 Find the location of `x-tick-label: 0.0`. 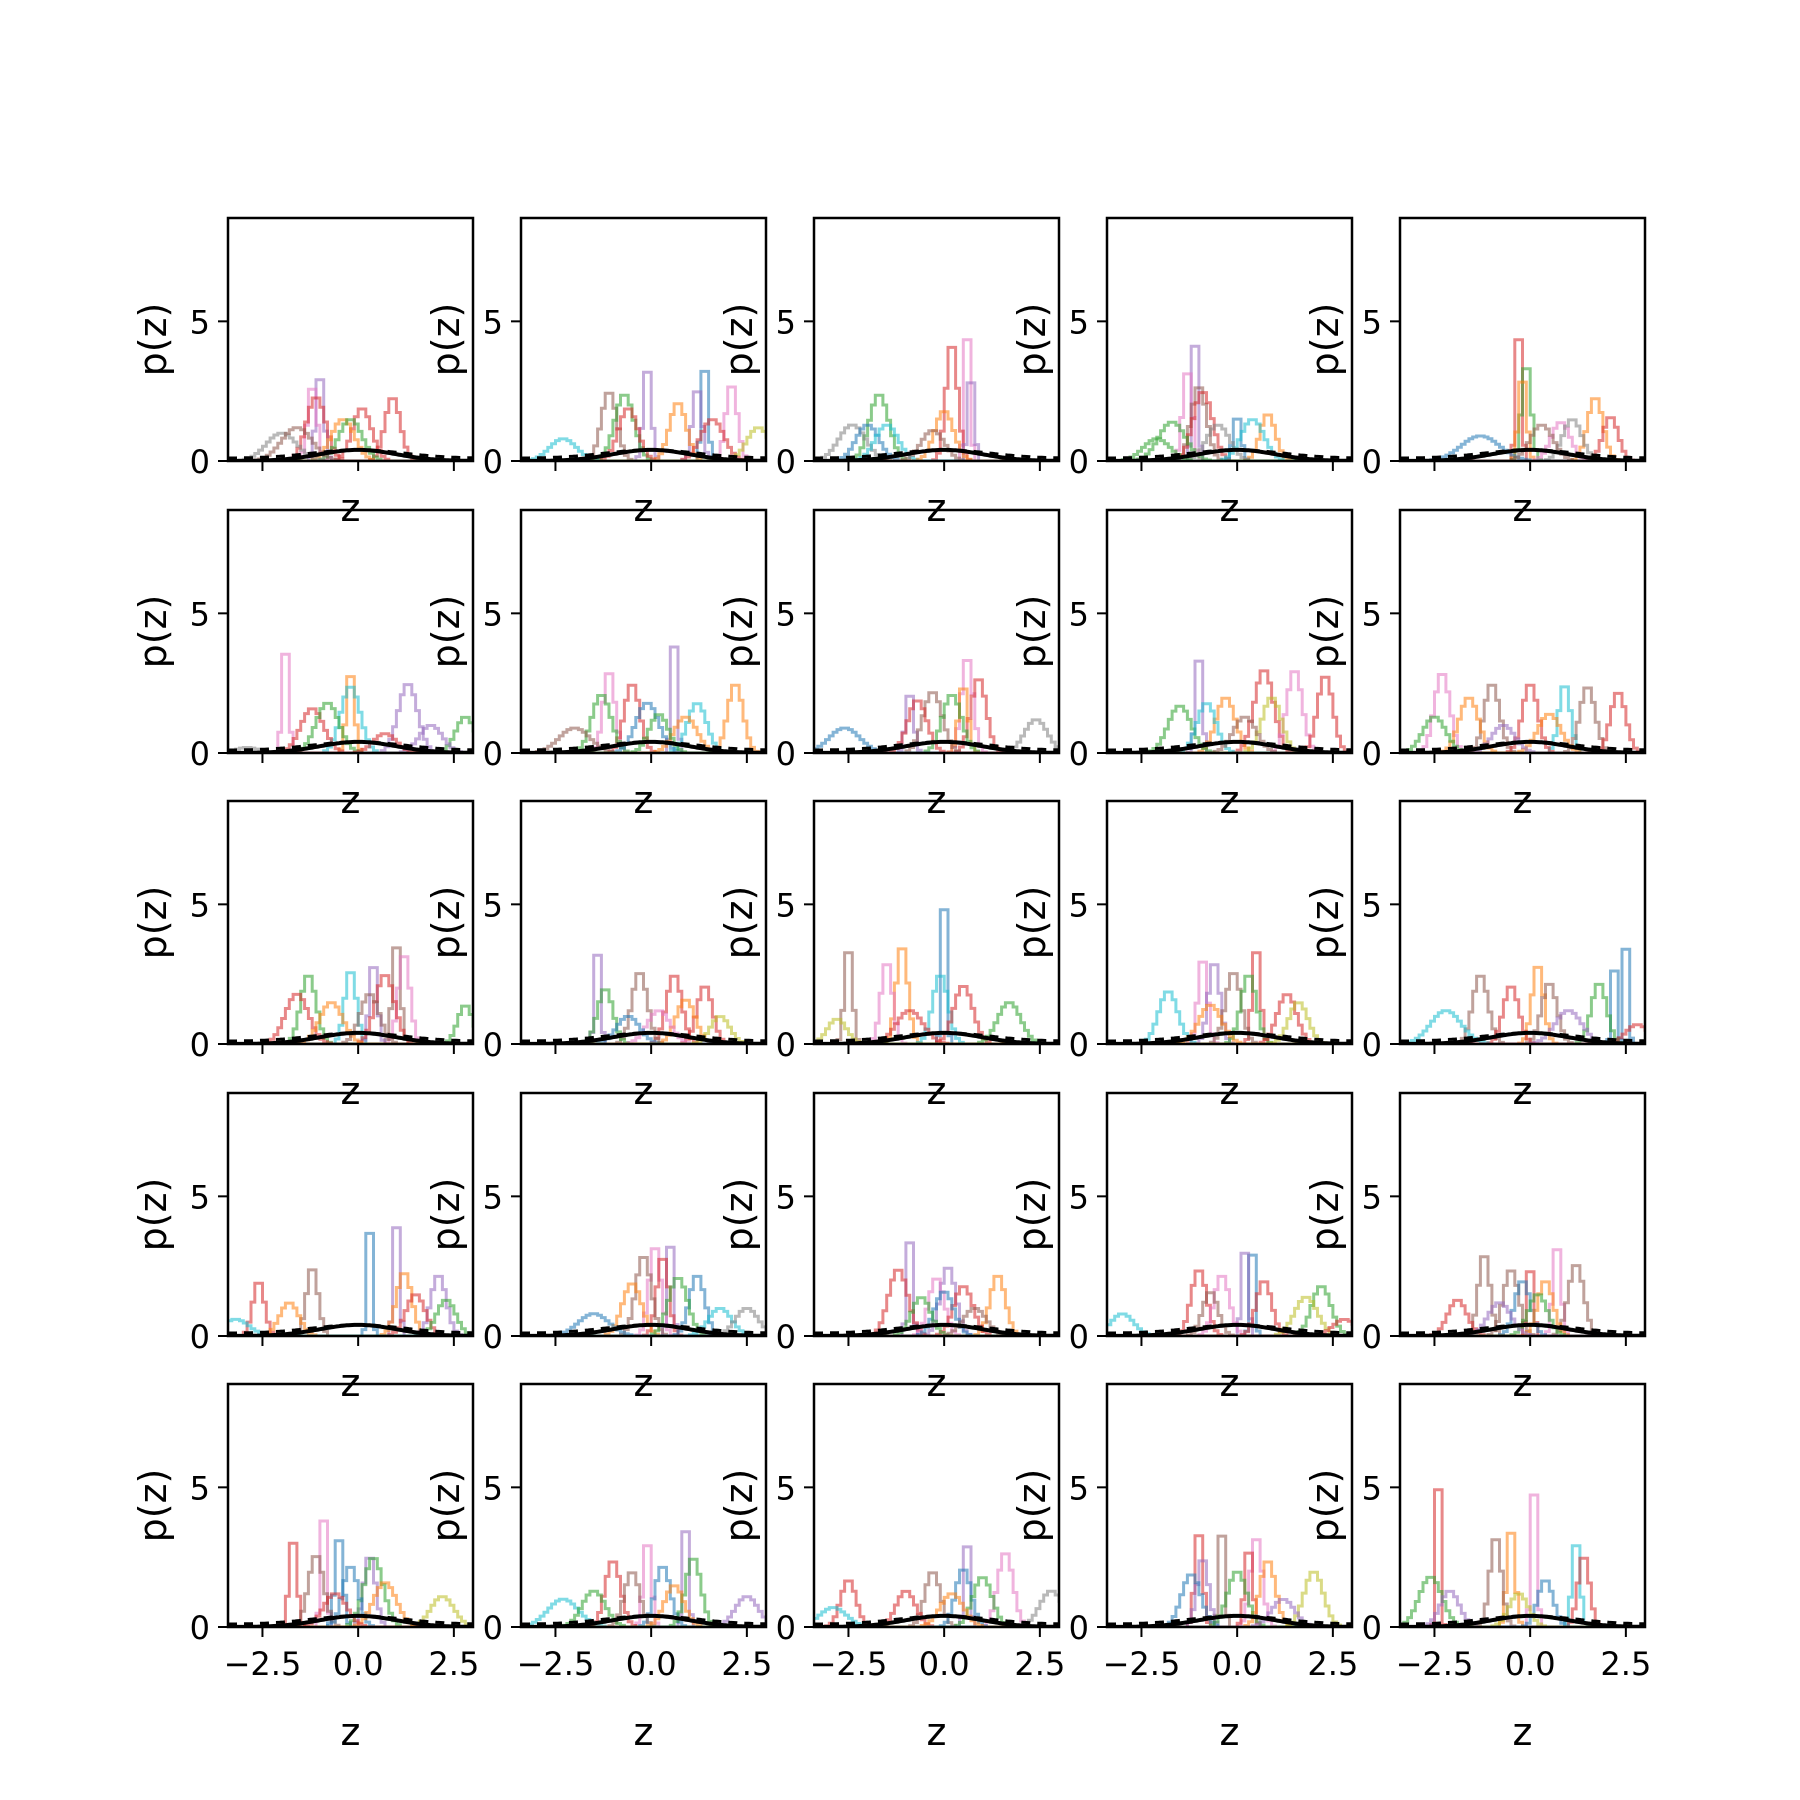

x-tick-label: 0.0 is located at coordinates (651, 1664).